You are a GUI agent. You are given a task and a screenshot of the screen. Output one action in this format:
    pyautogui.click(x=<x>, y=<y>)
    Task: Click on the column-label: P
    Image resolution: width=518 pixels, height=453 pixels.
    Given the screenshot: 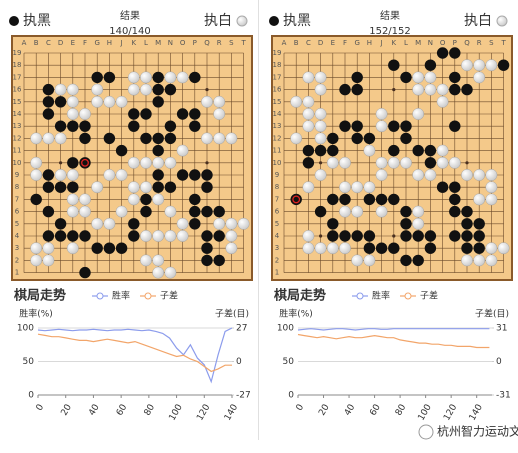 What is the action you would take?
    pyautogui.click(x=455, y=43)
    